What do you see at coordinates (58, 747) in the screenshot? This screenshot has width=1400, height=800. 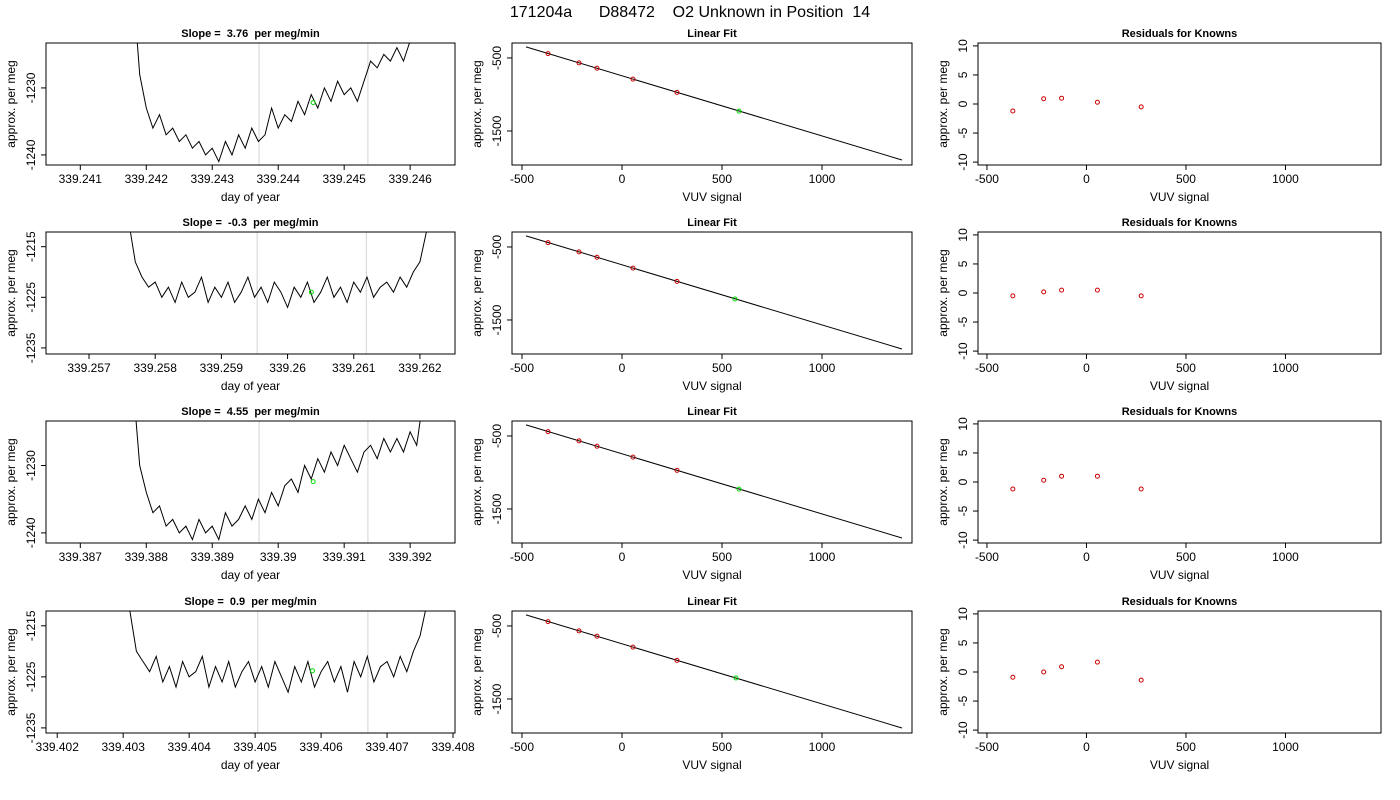 I see `x-tick-label: 339.402` at bounding box center [58, 747].